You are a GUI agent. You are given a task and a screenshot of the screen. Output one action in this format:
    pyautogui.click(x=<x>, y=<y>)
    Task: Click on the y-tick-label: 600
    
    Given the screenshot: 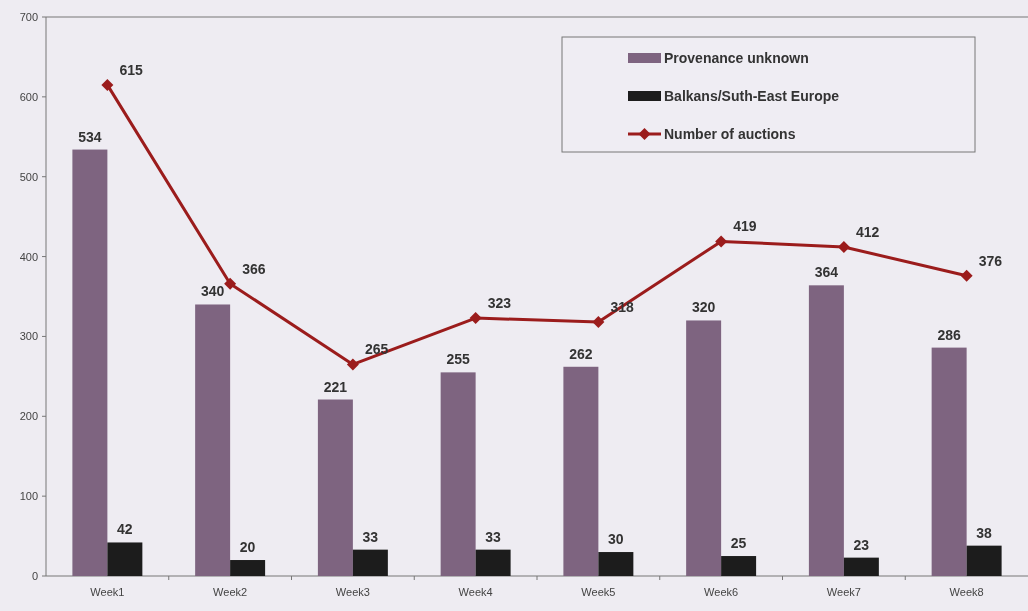 What is the action you would take?
    pyautogui.click(x=28, y=96)
    